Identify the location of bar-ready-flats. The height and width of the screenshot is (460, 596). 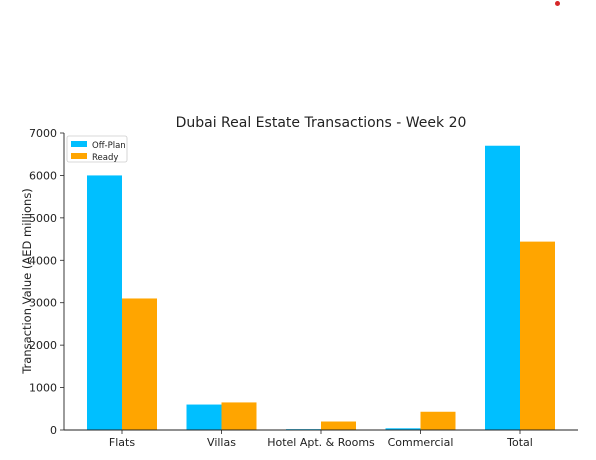
(139, 364).